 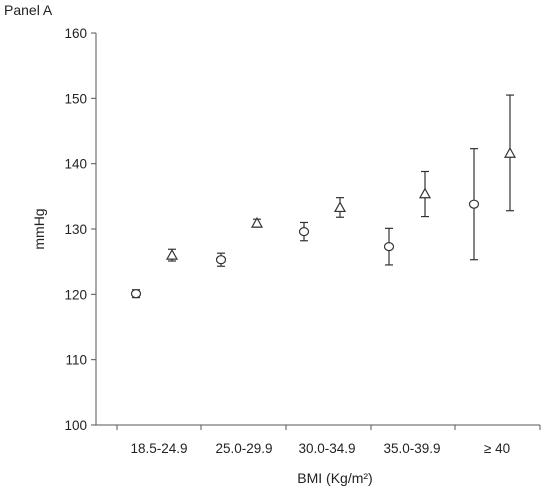 I want to click on y-tick-label: 140, so click(x=75, y=164).